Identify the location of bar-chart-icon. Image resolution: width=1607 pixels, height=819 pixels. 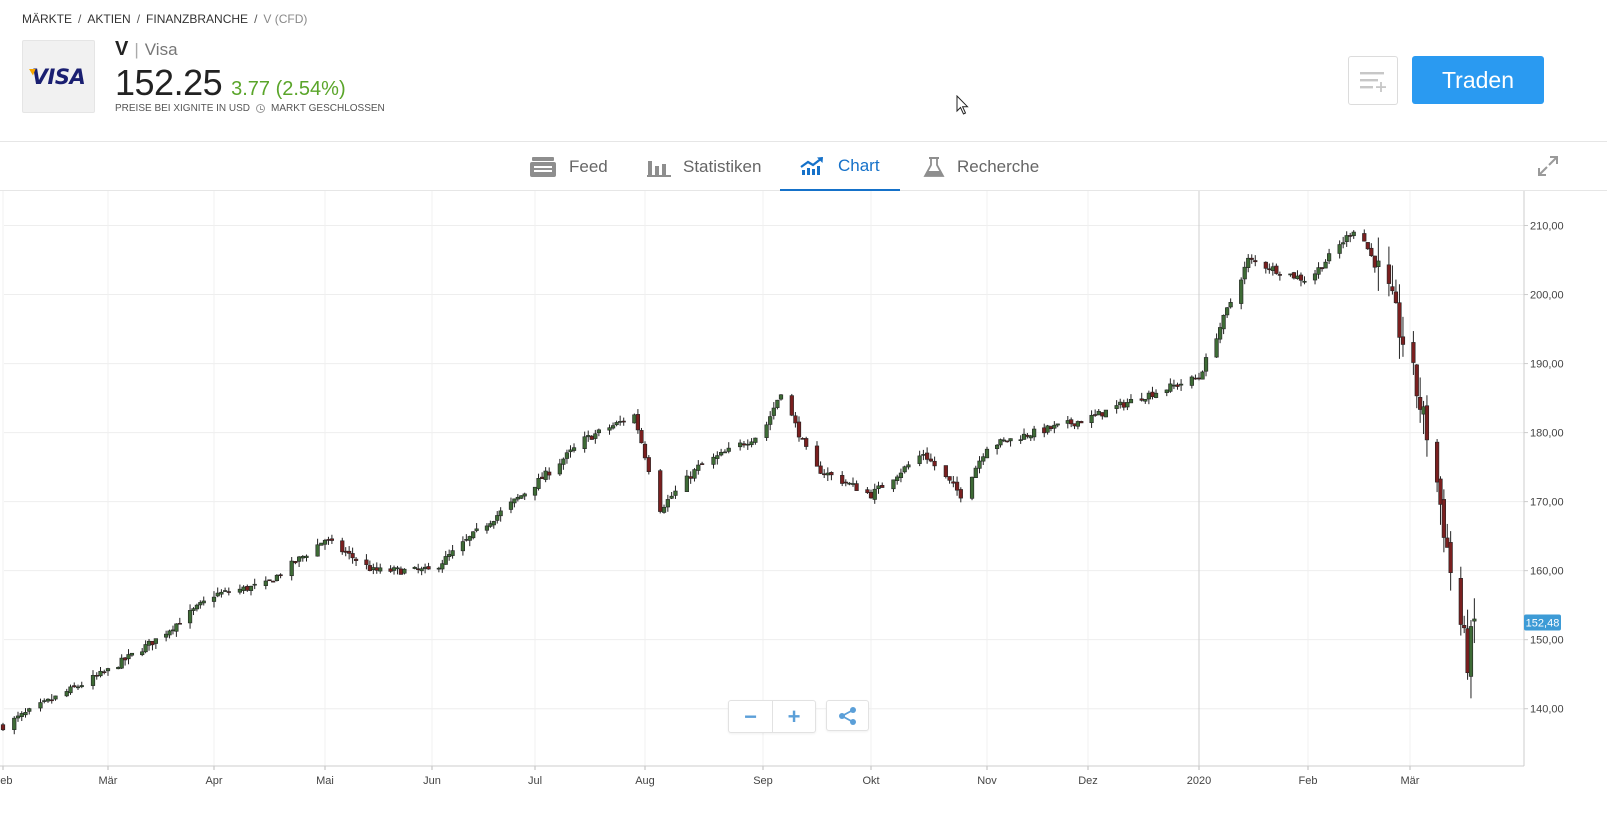
(659, 169).